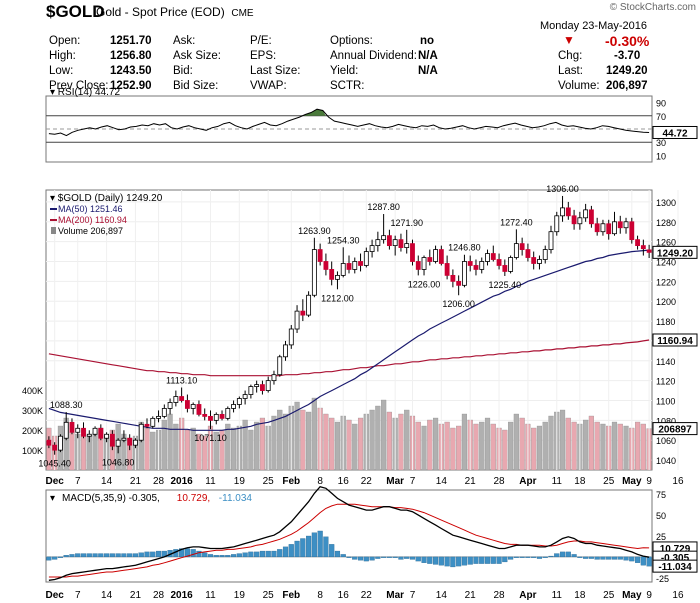 The image size is (700, 603). Describe the element at coordinates (236, 498) in the screenshot. I see `macd-legend-entry: -11.034` at that location.